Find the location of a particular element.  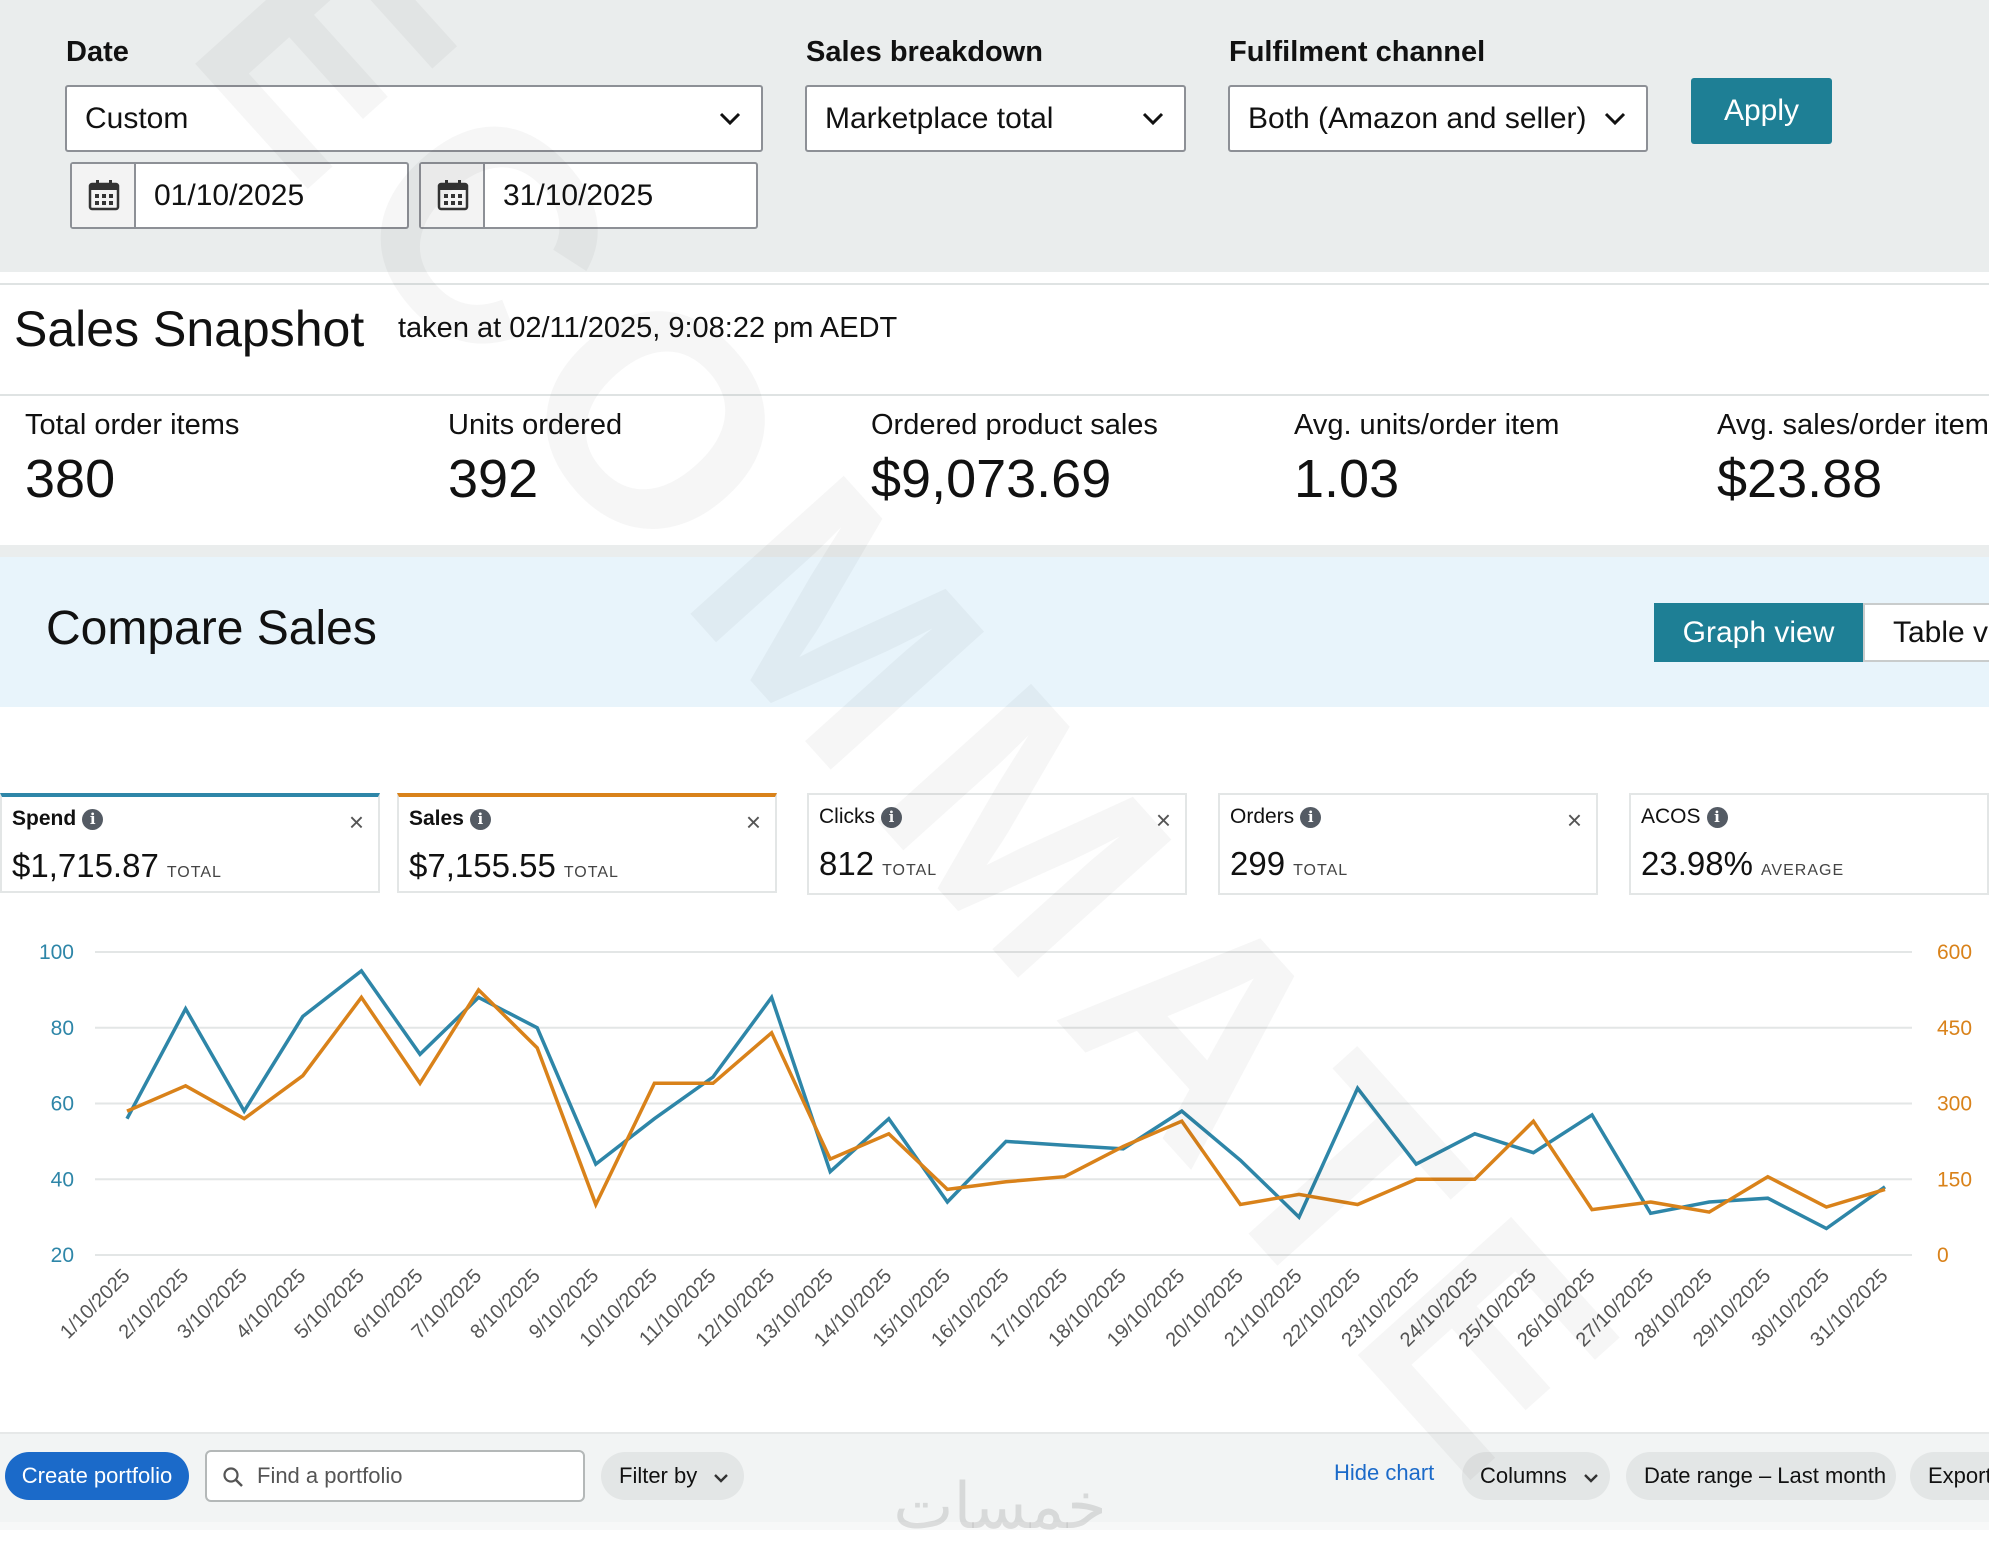

channel-select-value: Both (Amazon and seller) is located at coordinates (1417, 118).